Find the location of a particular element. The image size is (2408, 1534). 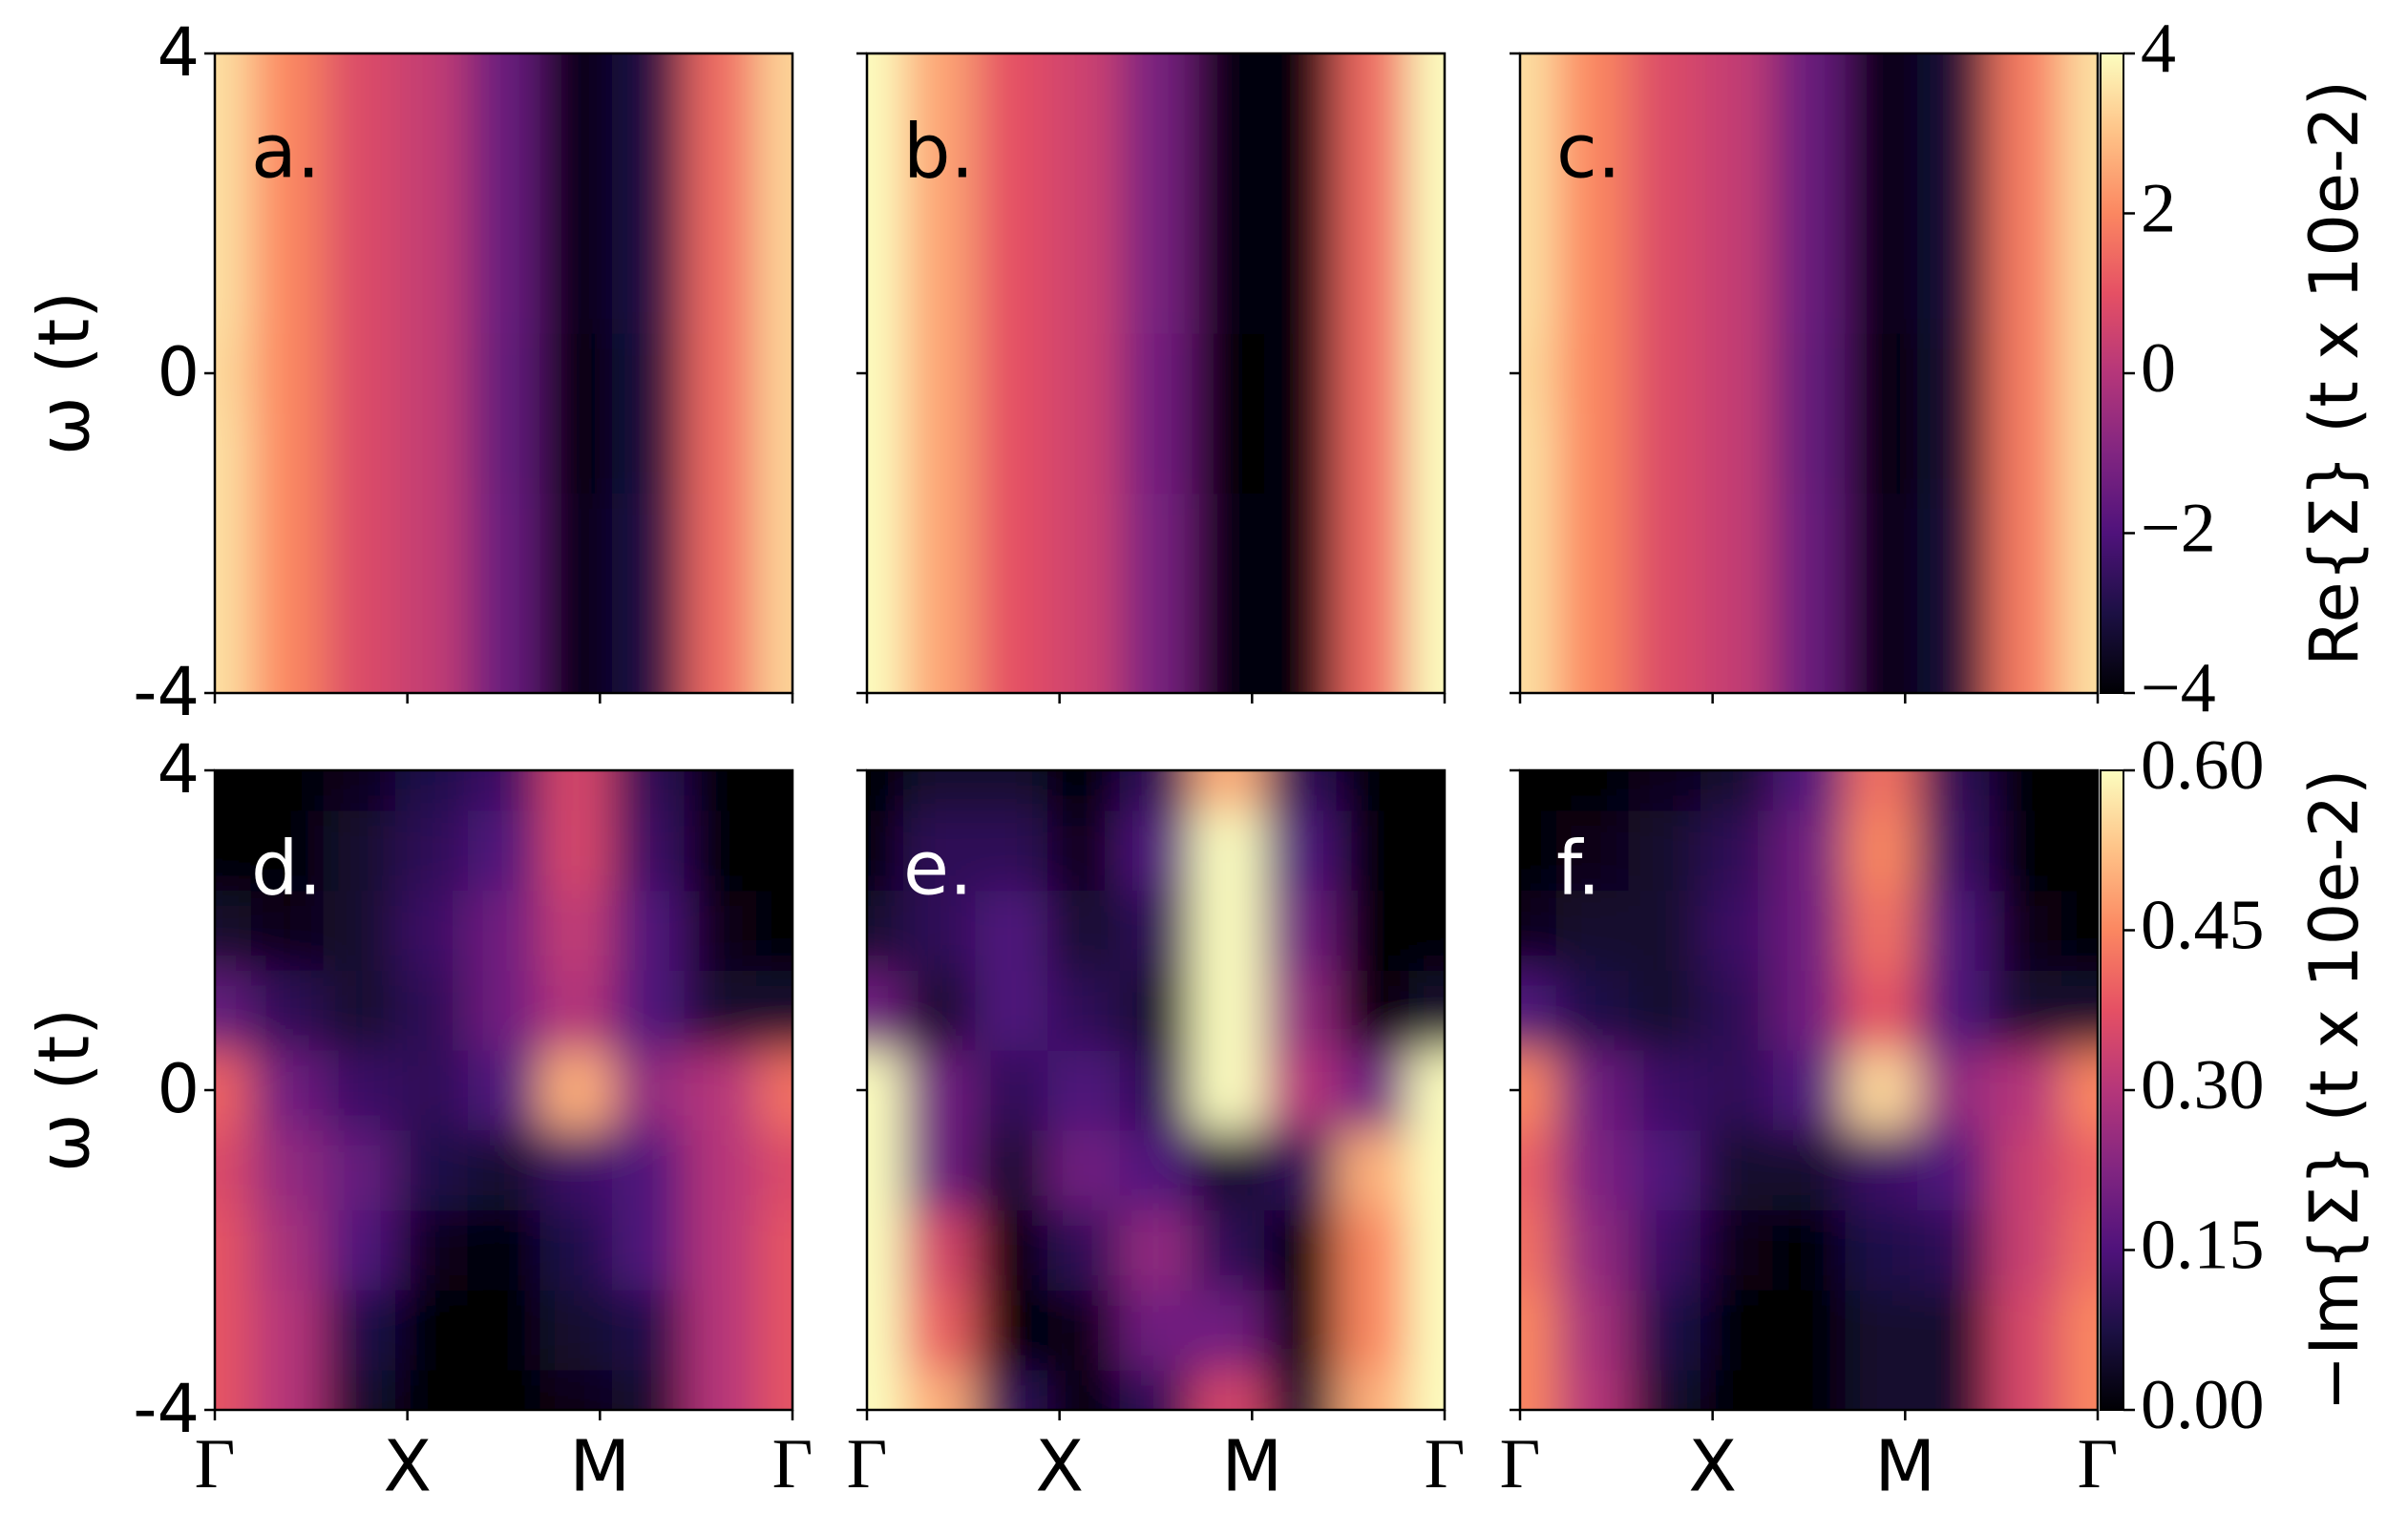

y-tick-label: -4 is located at coordinates (166, 692).